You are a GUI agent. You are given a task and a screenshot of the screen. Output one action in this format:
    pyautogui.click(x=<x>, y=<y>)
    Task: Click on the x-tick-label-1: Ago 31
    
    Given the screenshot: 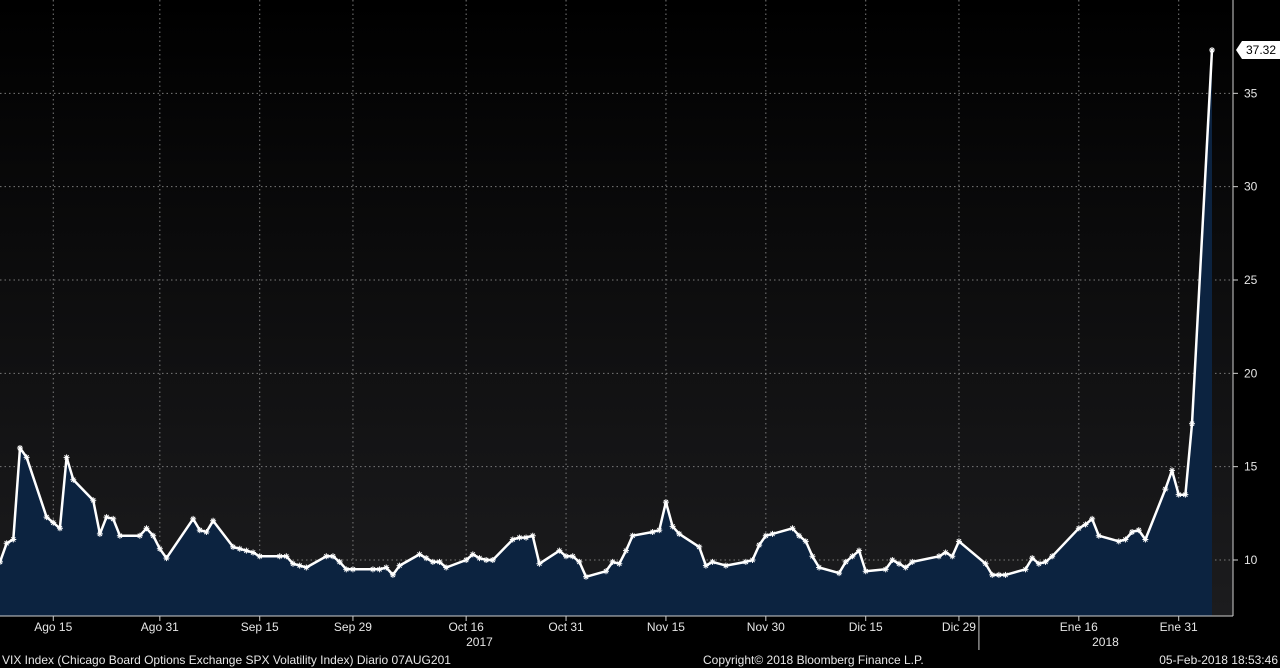 What is the action you would take?
    pyautogui.click(x=160, y=627)
    